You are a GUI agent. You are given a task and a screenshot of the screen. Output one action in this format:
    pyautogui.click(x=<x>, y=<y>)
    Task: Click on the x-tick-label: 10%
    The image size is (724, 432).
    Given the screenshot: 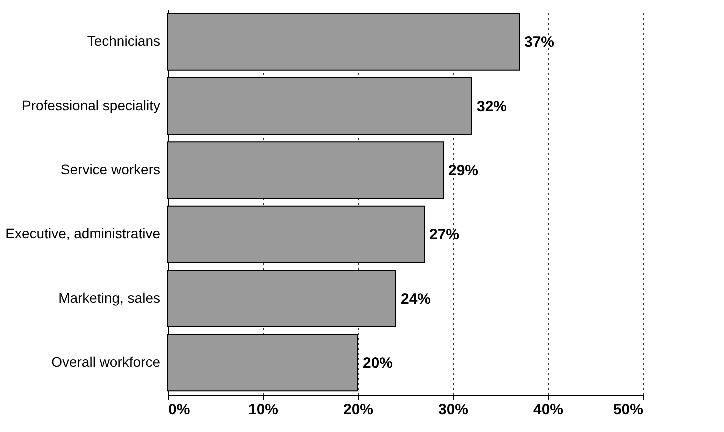 What is the action you would take?
    pyautogui.click(x=263, y=410)
    